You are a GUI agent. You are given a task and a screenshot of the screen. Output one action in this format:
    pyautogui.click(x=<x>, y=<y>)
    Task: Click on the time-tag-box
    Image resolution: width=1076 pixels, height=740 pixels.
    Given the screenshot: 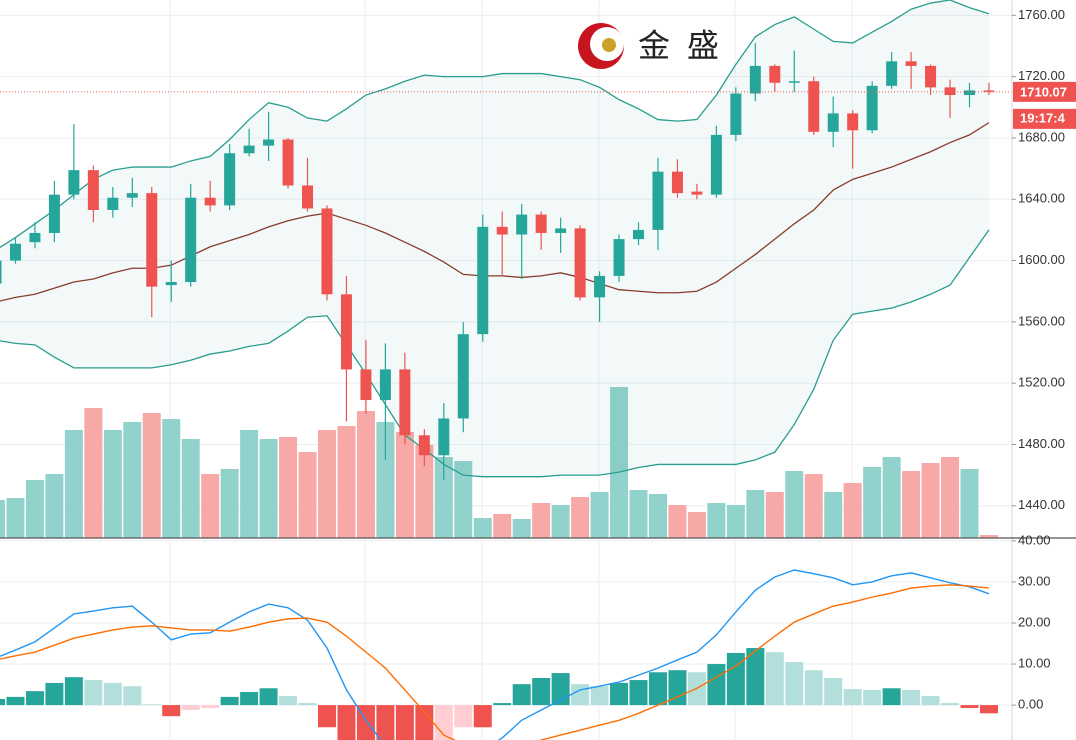 What is the action you would take?
    pyautogui.click(x=1044, y=118)
    